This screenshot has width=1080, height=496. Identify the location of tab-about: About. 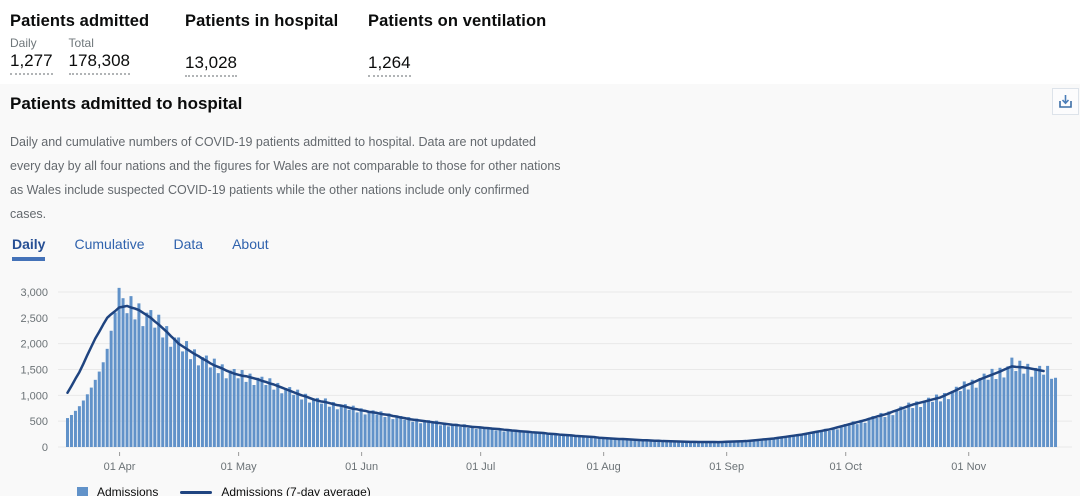
(250, 244).